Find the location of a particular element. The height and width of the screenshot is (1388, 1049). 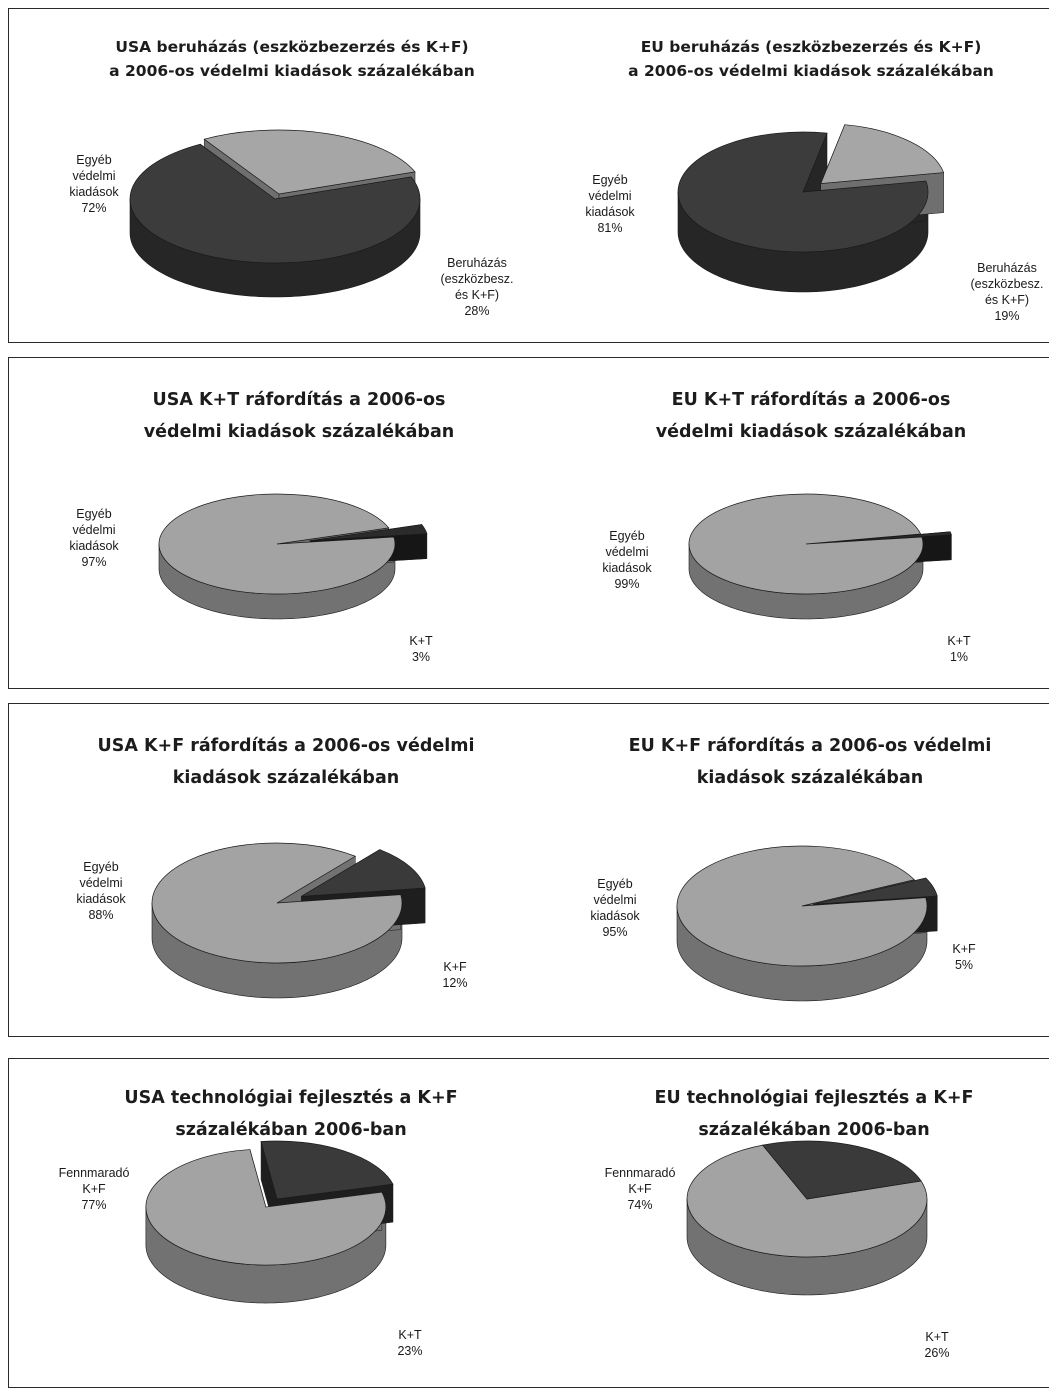

slice-label: K+T 3% is located at coordinates (421, 649).